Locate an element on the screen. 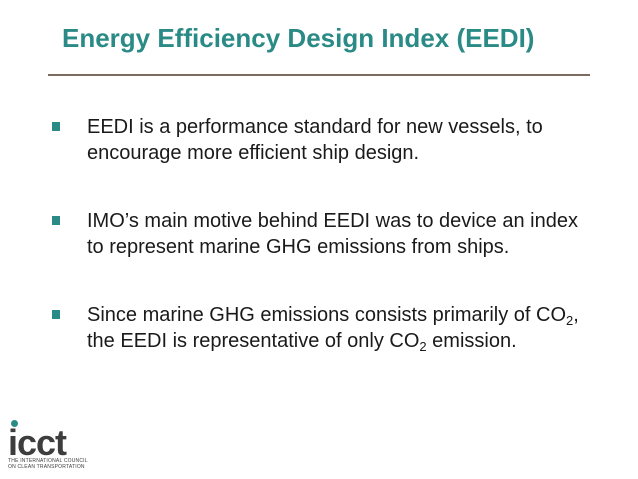 The height and width of the screenshot is (479, 638). logo-wordmark: icct is located at coordinates (37, 441).